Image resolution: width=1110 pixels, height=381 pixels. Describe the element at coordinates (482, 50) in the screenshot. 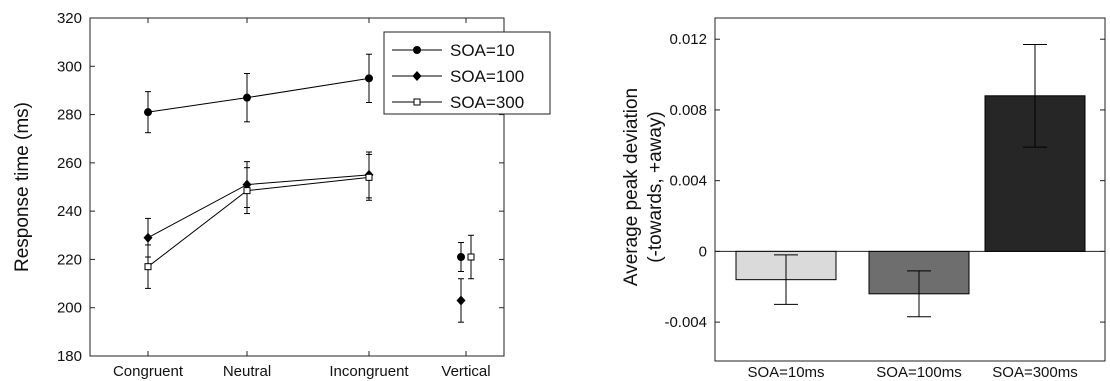

I see `legend-entry-label: SOA=10` at that location.